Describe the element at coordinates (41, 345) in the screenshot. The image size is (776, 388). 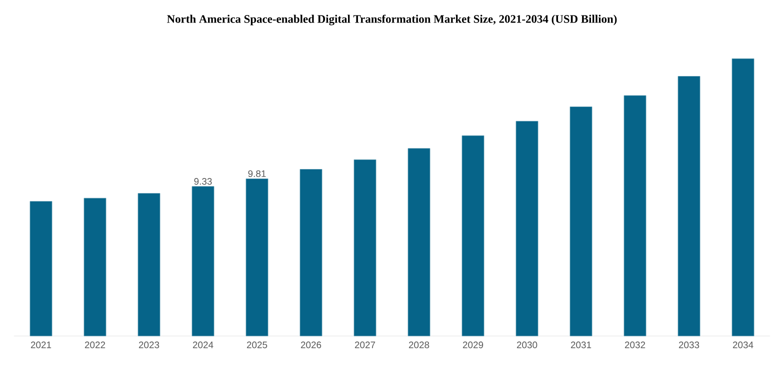
I see `x-tick-label: 2021` at that location.